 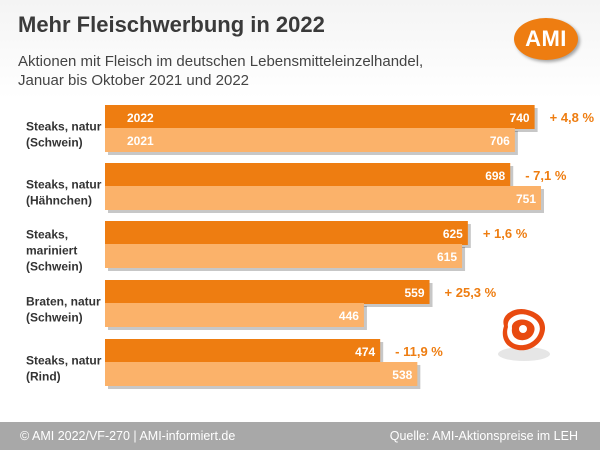 I want to click on value-label: 625, so click(x=453, y=234).